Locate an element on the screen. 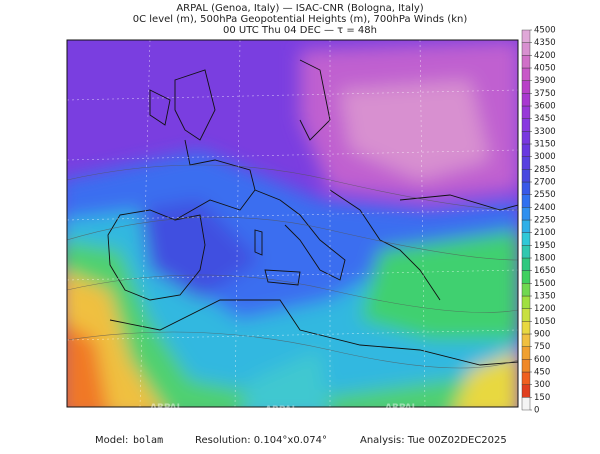 This screenshot has width=600, height=454. footer-analysis: Analysis: Tue 00Z02DEC2025 is located at coordinates (433, 440).